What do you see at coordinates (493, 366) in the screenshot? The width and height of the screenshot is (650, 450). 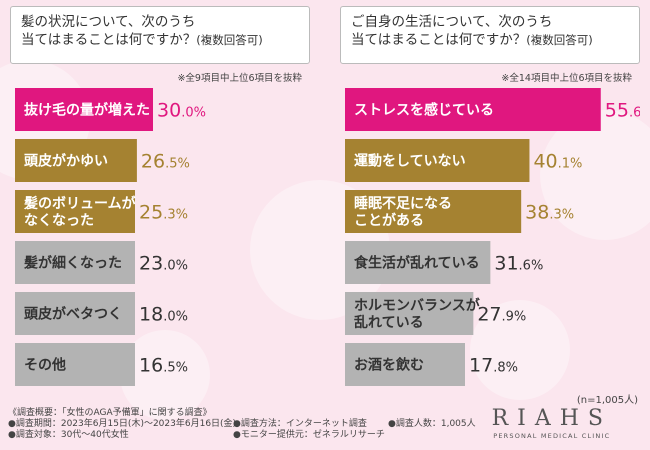 I see `right-value-label: 17.8%` at bounding box center [493, 366].